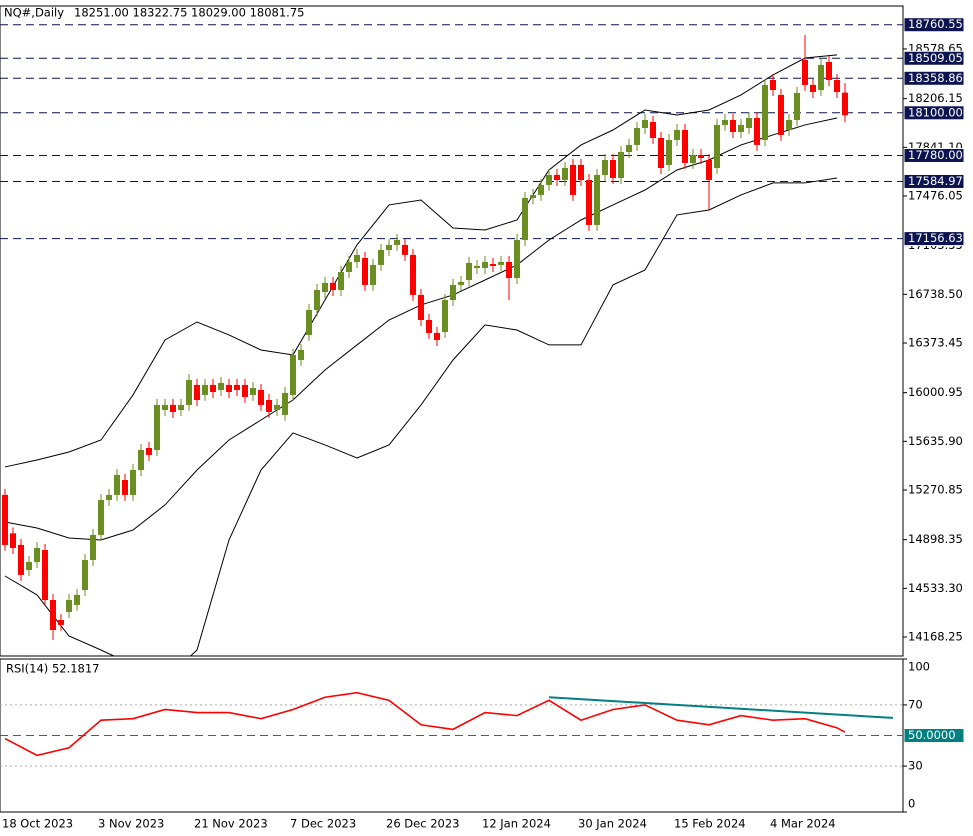 Image resolution: width=973 pixels, height=836 pixels. What do you see at coordinates (915, 704) in the screenshot?
I see `y-tick-label: 70` at bounding box center [915, 704].